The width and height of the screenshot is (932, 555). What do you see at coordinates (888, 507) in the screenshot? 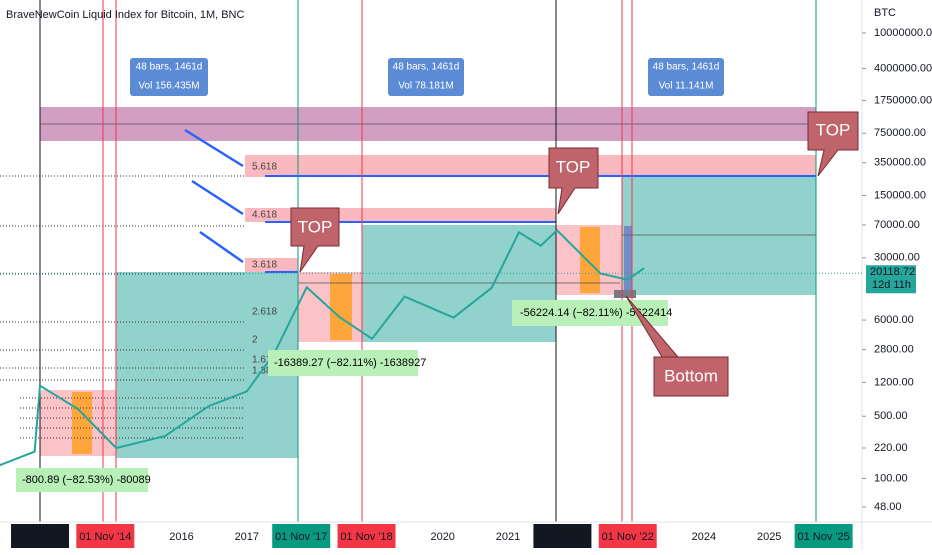
I see `y-tick-label: 48.00` at bounding box center [888, 507].